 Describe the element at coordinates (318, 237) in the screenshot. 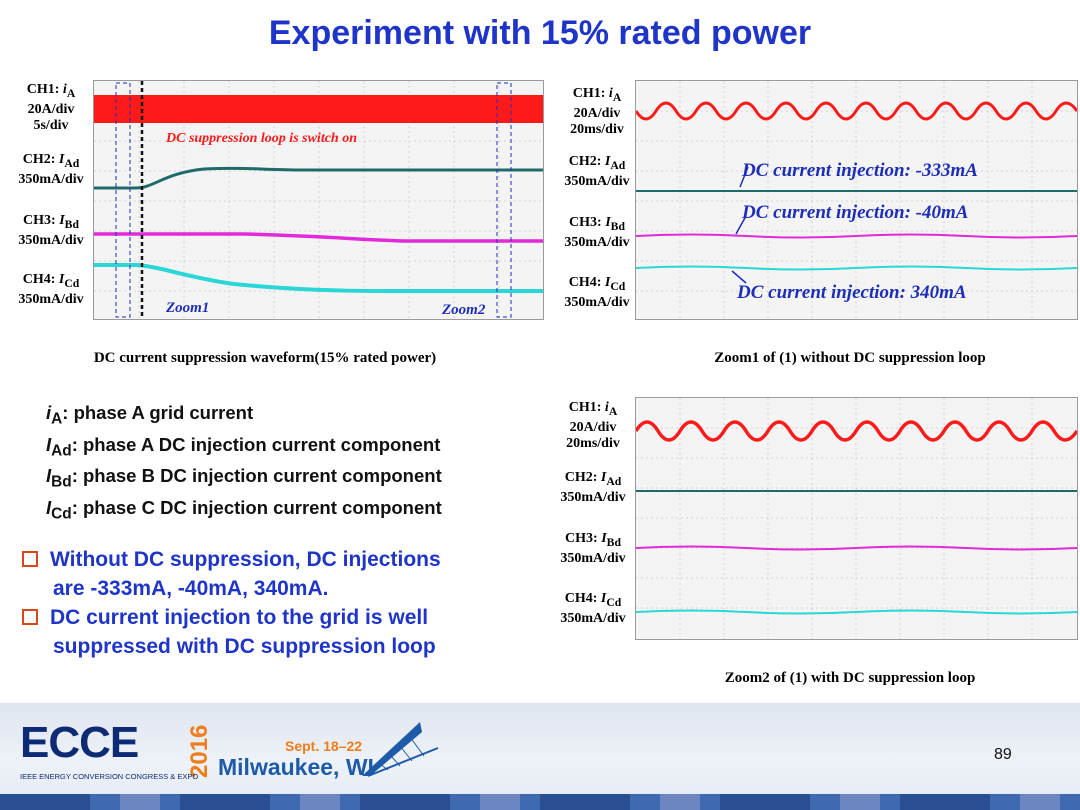

I see `scope1-ch3-trace` at that location.